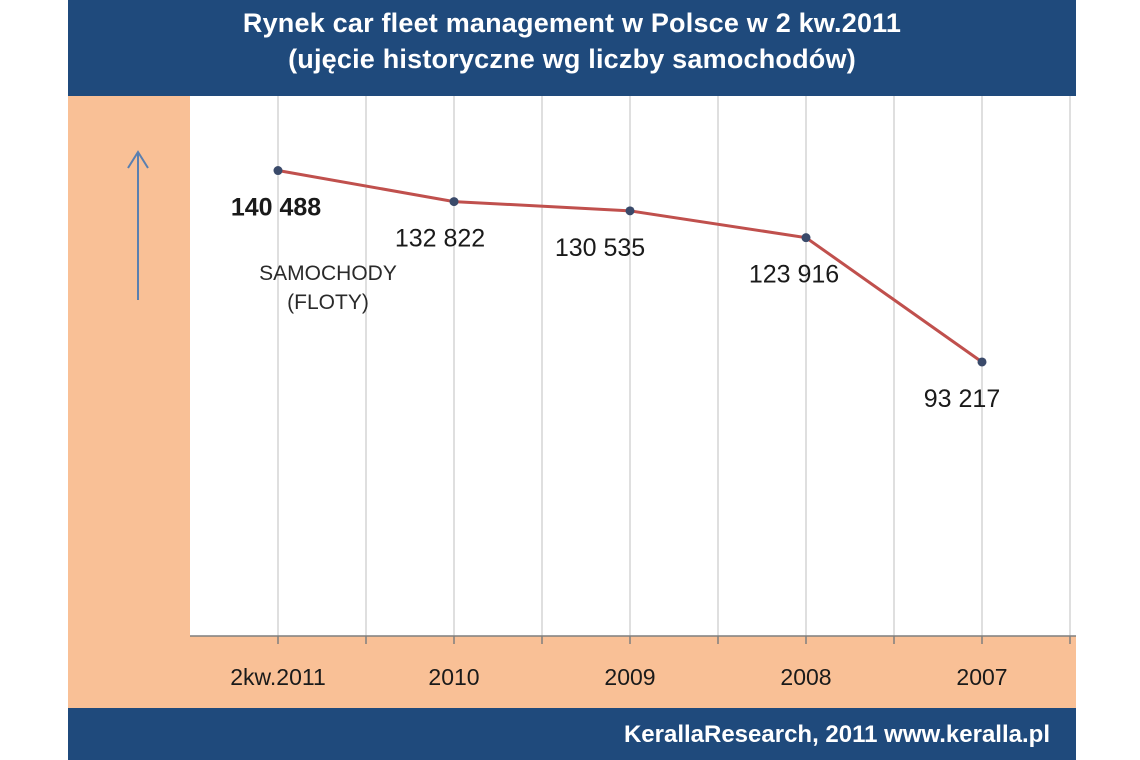 The height and width of the screenshot is (760, 1140). Describe the element at coordinates (129, 402) in the screenshot. I see `left-band` at that location.